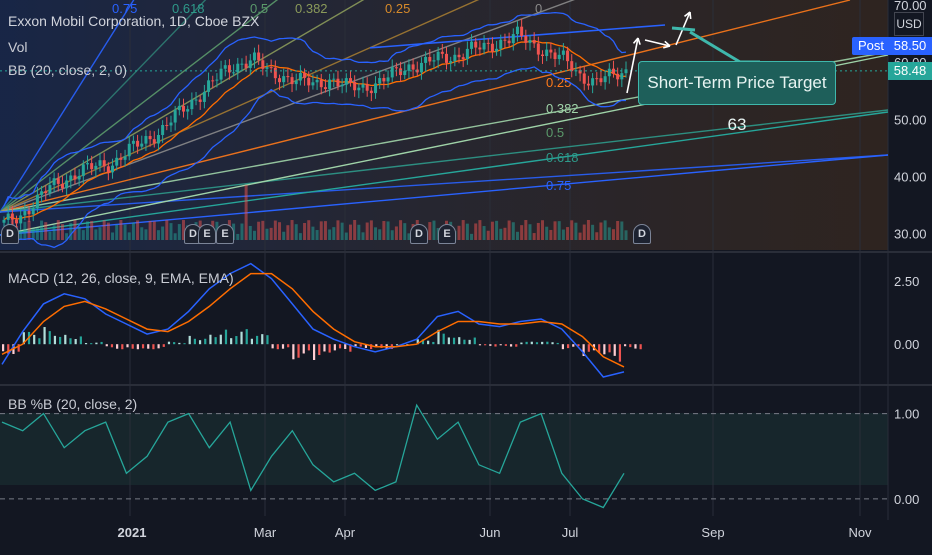 The width and height of the screenshot is (932, 555). What do you see at coordinates (490, 532) in the screenshot?
I see `time-tick-label: Jun` at bounding box center [490, 532].